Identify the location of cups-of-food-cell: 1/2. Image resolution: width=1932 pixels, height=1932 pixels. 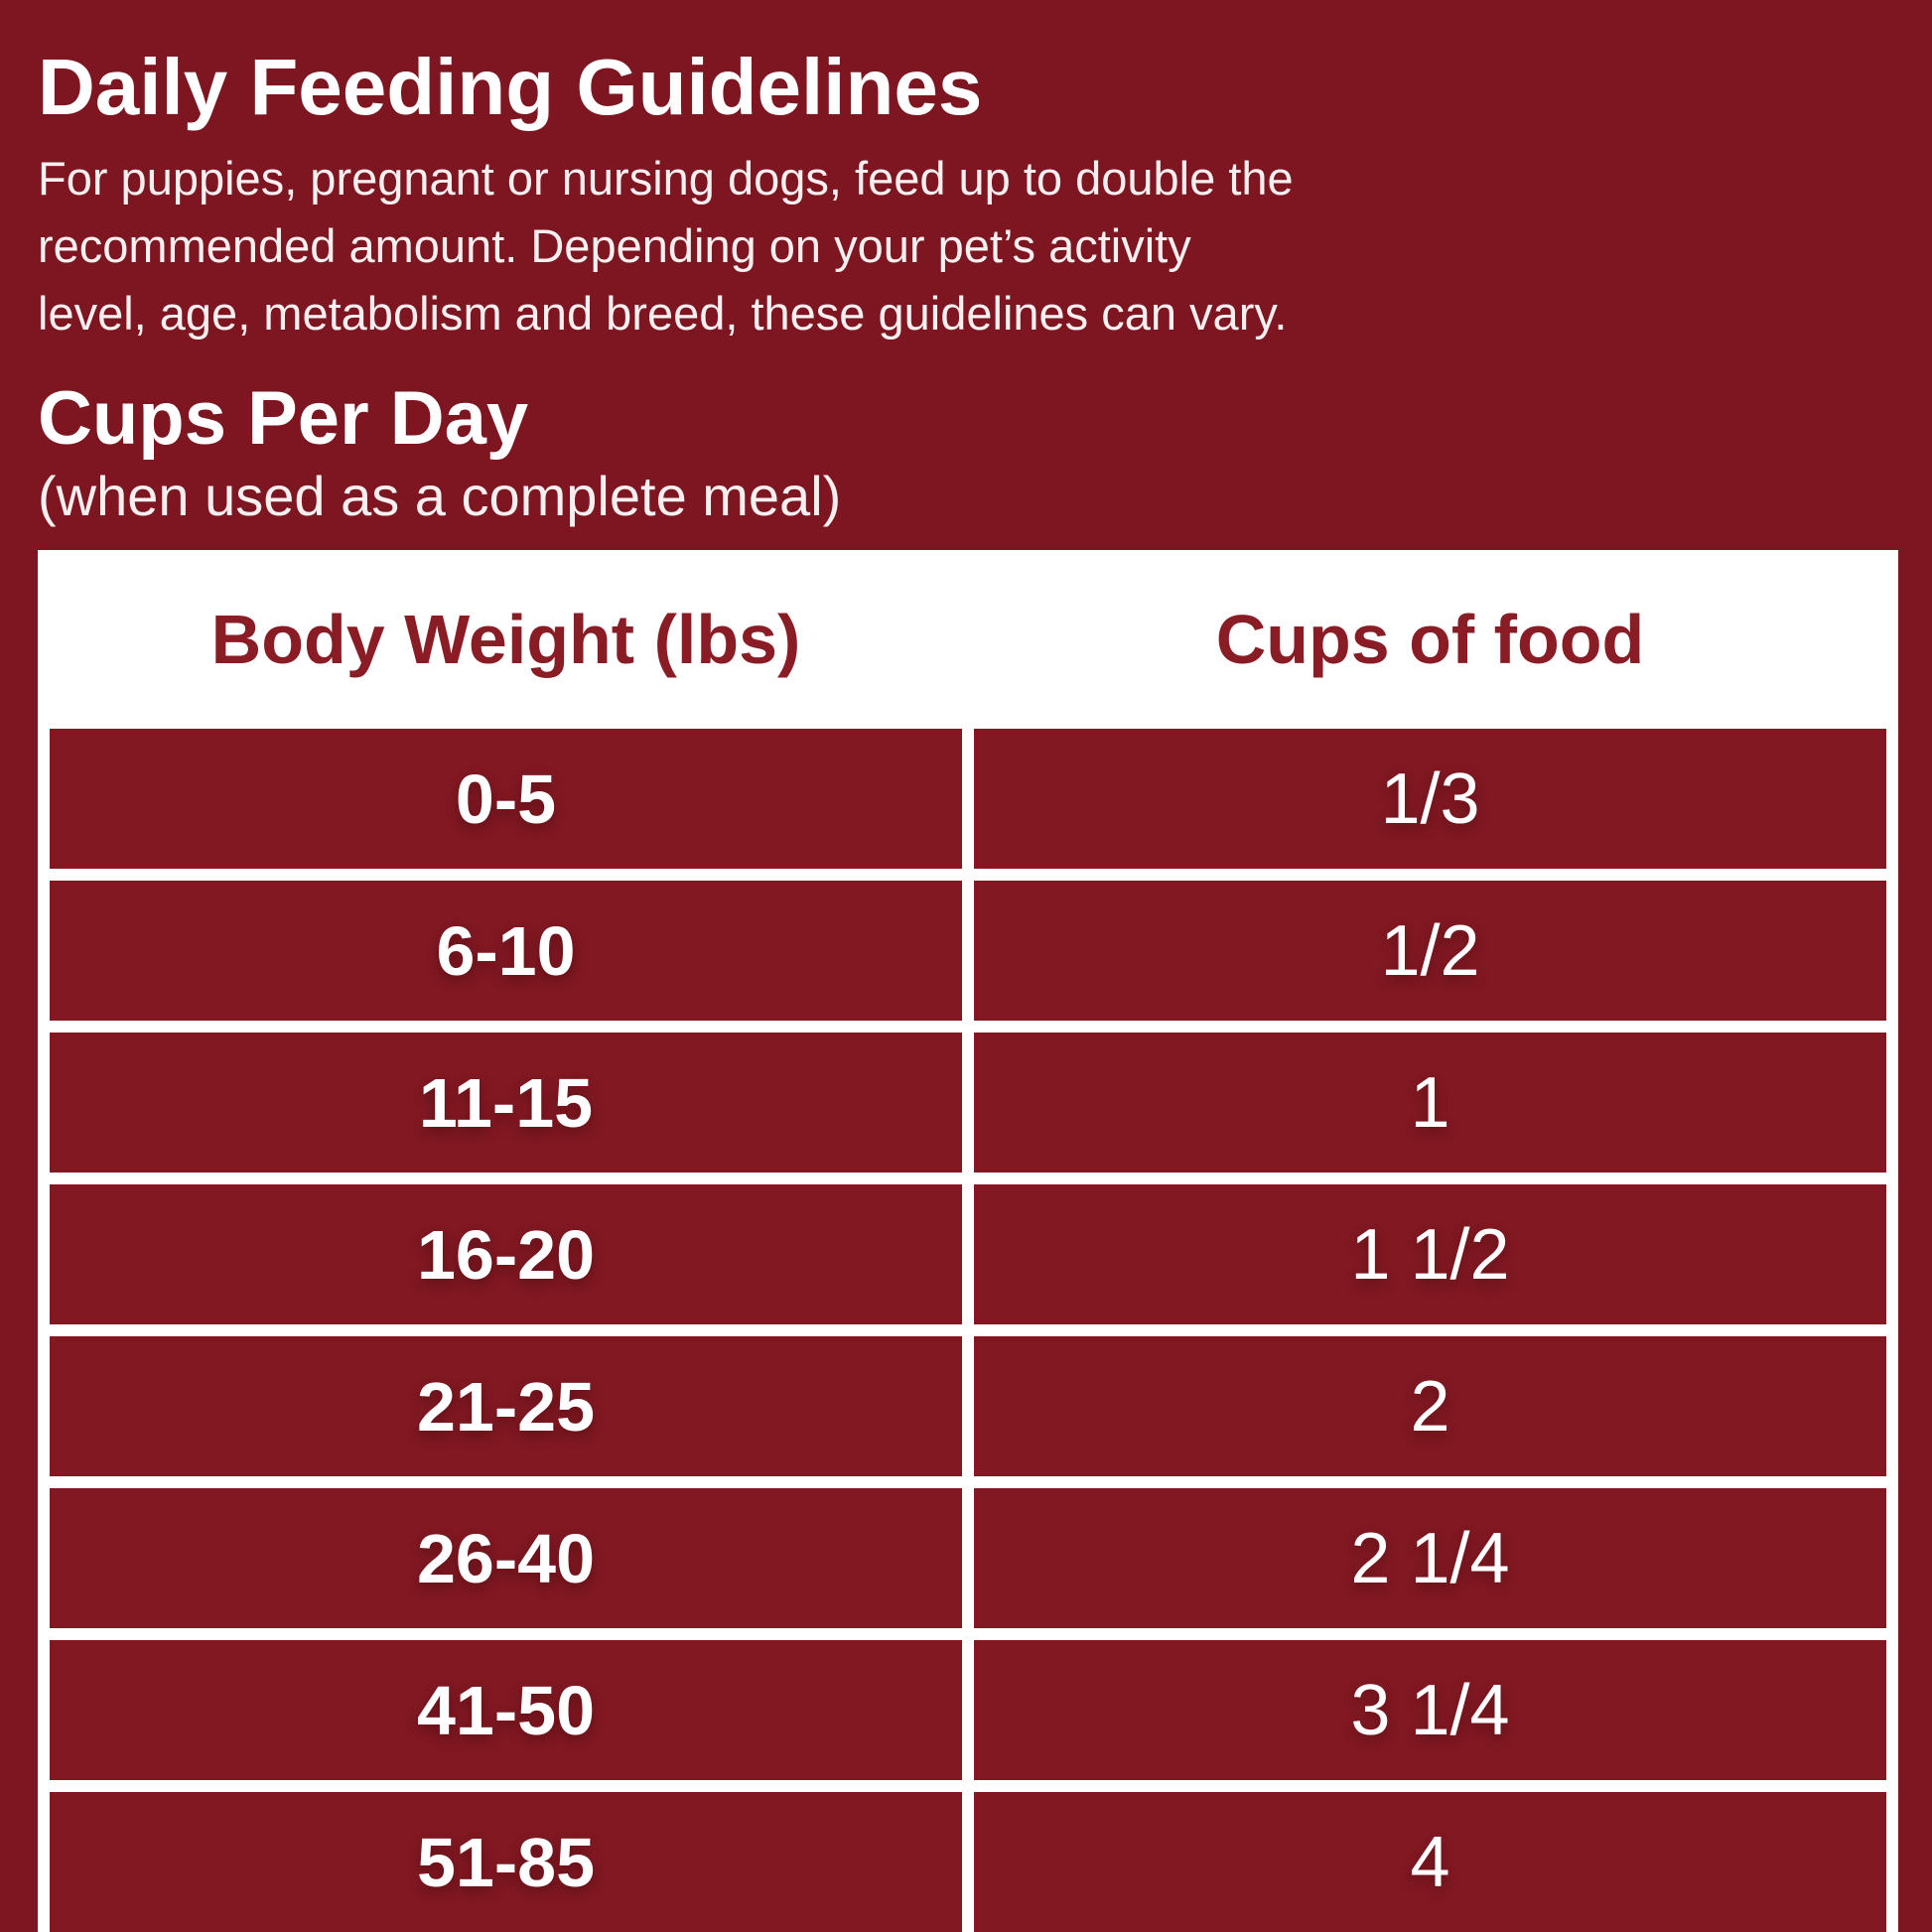
(1430, 951).